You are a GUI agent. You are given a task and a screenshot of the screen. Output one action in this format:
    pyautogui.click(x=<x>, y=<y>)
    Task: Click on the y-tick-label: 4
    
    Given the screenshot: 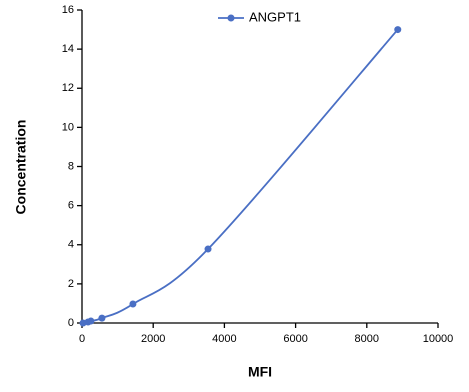 What is the action you would take?
    pyautogui.click(x=71, y=245)
    